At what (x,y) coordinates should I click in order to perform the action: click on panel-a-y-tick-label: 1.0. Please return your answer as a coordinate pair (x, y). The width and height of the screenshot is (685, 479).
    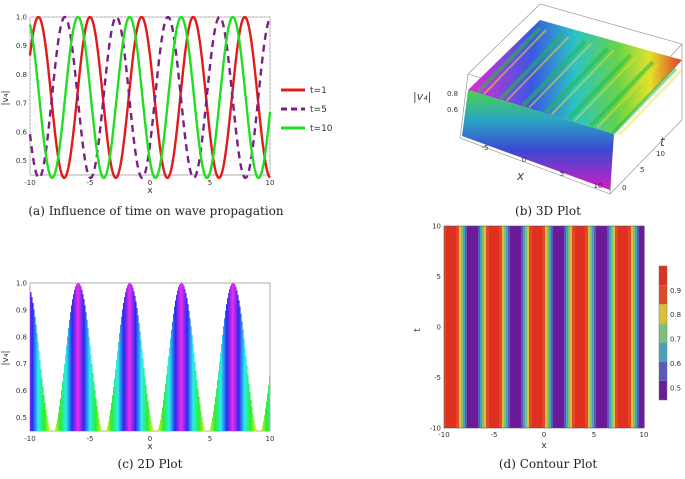
    Looking at the image, I should click on (21, 18).